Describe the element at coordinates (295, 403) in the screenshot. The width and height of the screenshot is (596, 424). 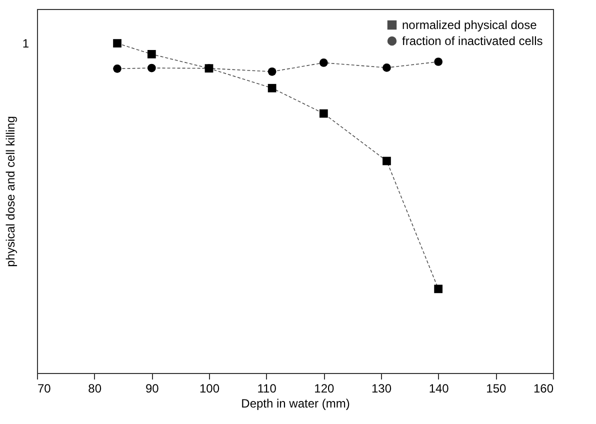
I see `x-axis-title: Depth in water (mm)` at that location.